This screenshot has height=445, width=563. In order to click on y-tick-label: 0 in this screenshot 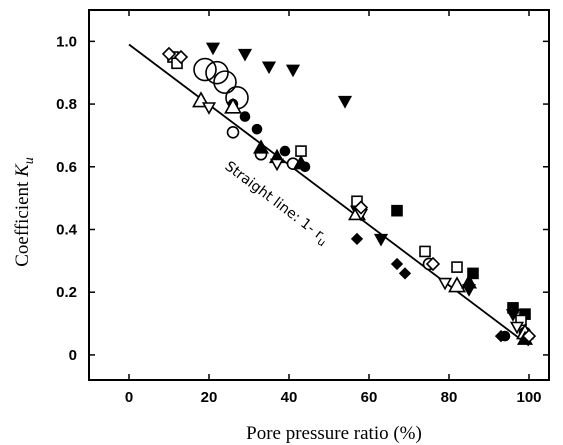, I will do `click(73, 355)`.